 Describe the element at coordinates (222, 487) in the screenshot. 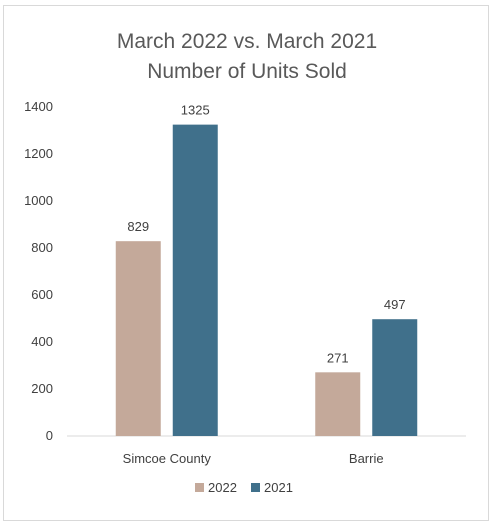

I see `legend-label-2022: 2022` at that location.